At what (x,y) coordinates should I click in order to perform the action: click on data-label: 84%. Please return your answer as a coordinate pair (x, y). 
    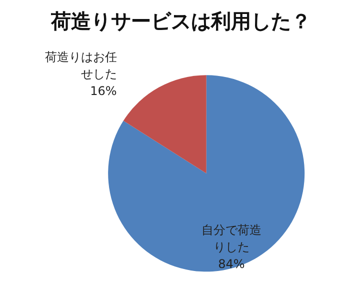
    Looking at the image, I should click on (231, 264).